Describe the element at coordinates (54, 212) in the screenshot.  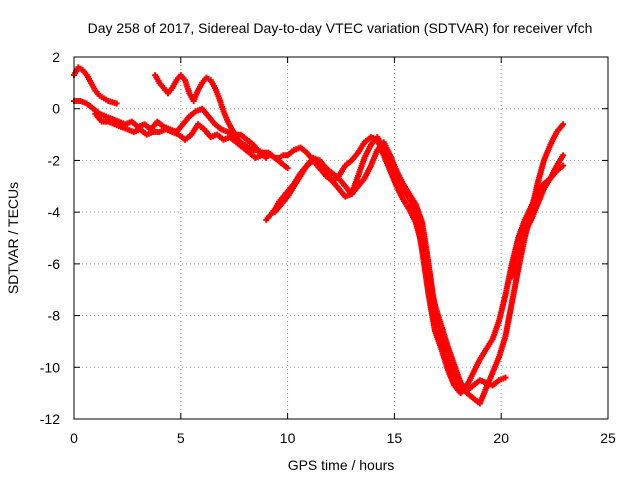
I see `y-tick-label: -4` at that location.